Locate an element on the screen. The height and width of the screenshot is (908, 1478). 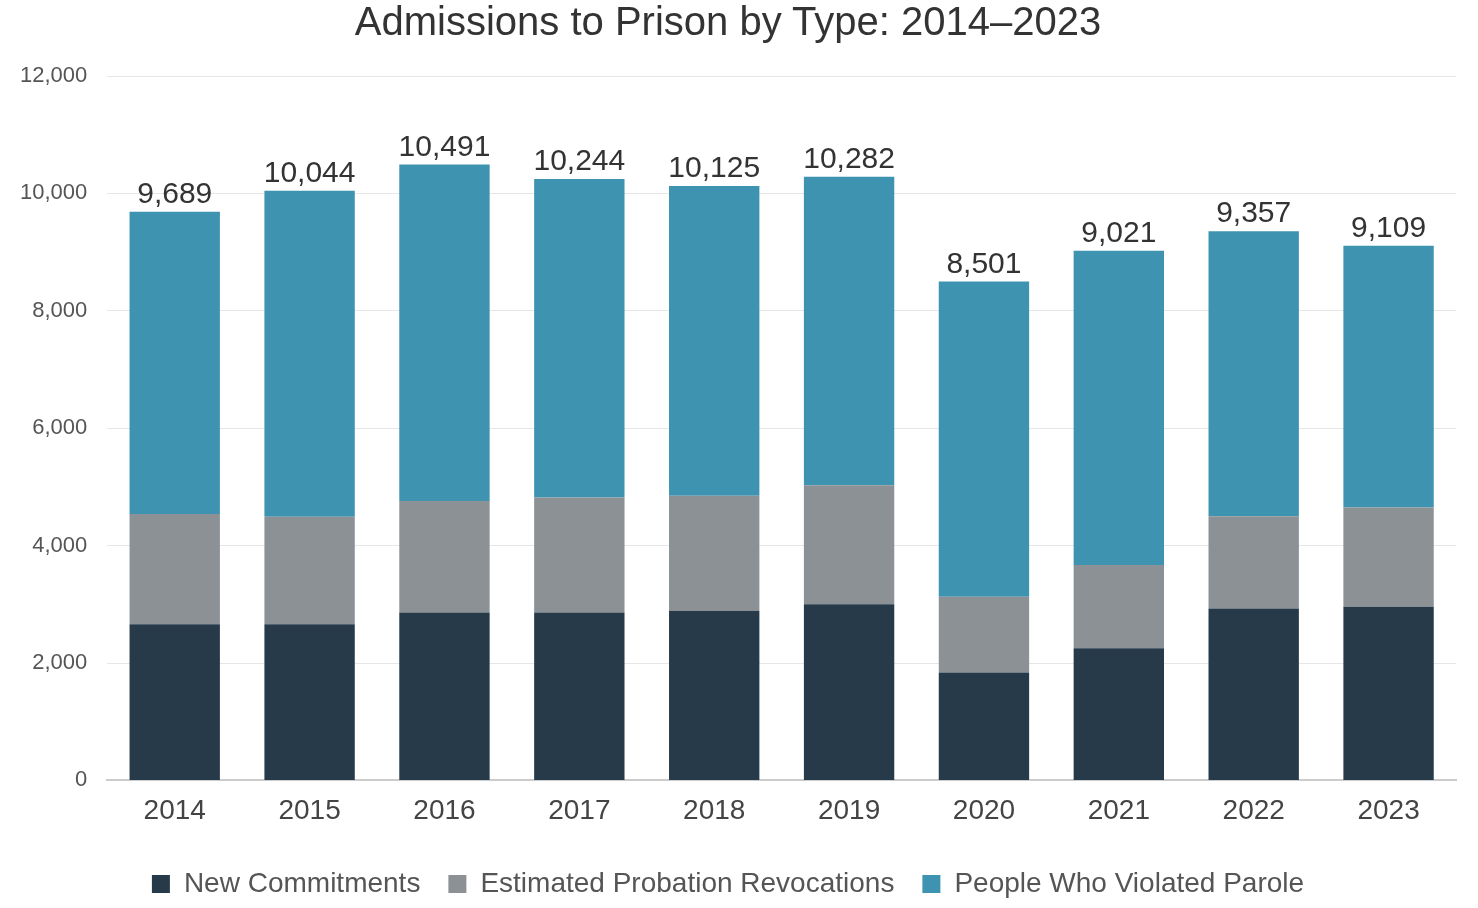
x-tick-label: 2015 is located at coordinates (309, 809).